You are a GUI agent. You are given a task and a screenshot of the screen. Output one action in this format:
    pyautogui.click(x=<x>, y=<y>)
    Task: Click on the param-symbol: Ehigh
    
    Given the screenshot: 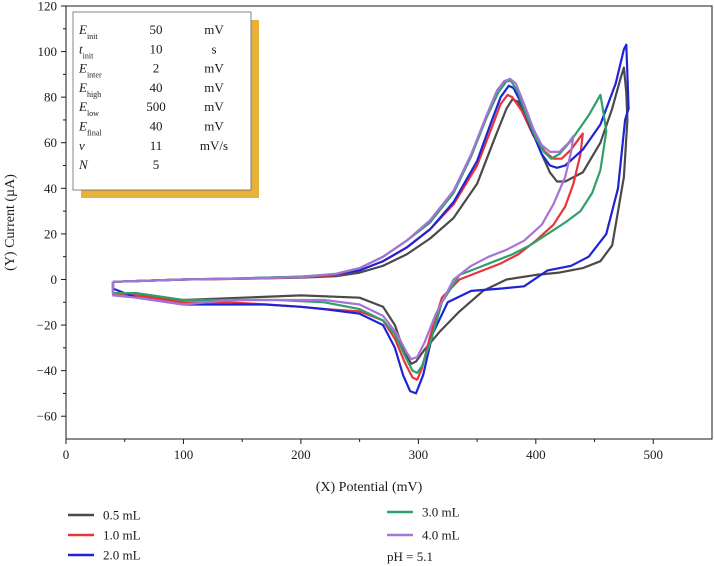 What is the action you would take?
    pyautogui.click(x=89, y=89)
    